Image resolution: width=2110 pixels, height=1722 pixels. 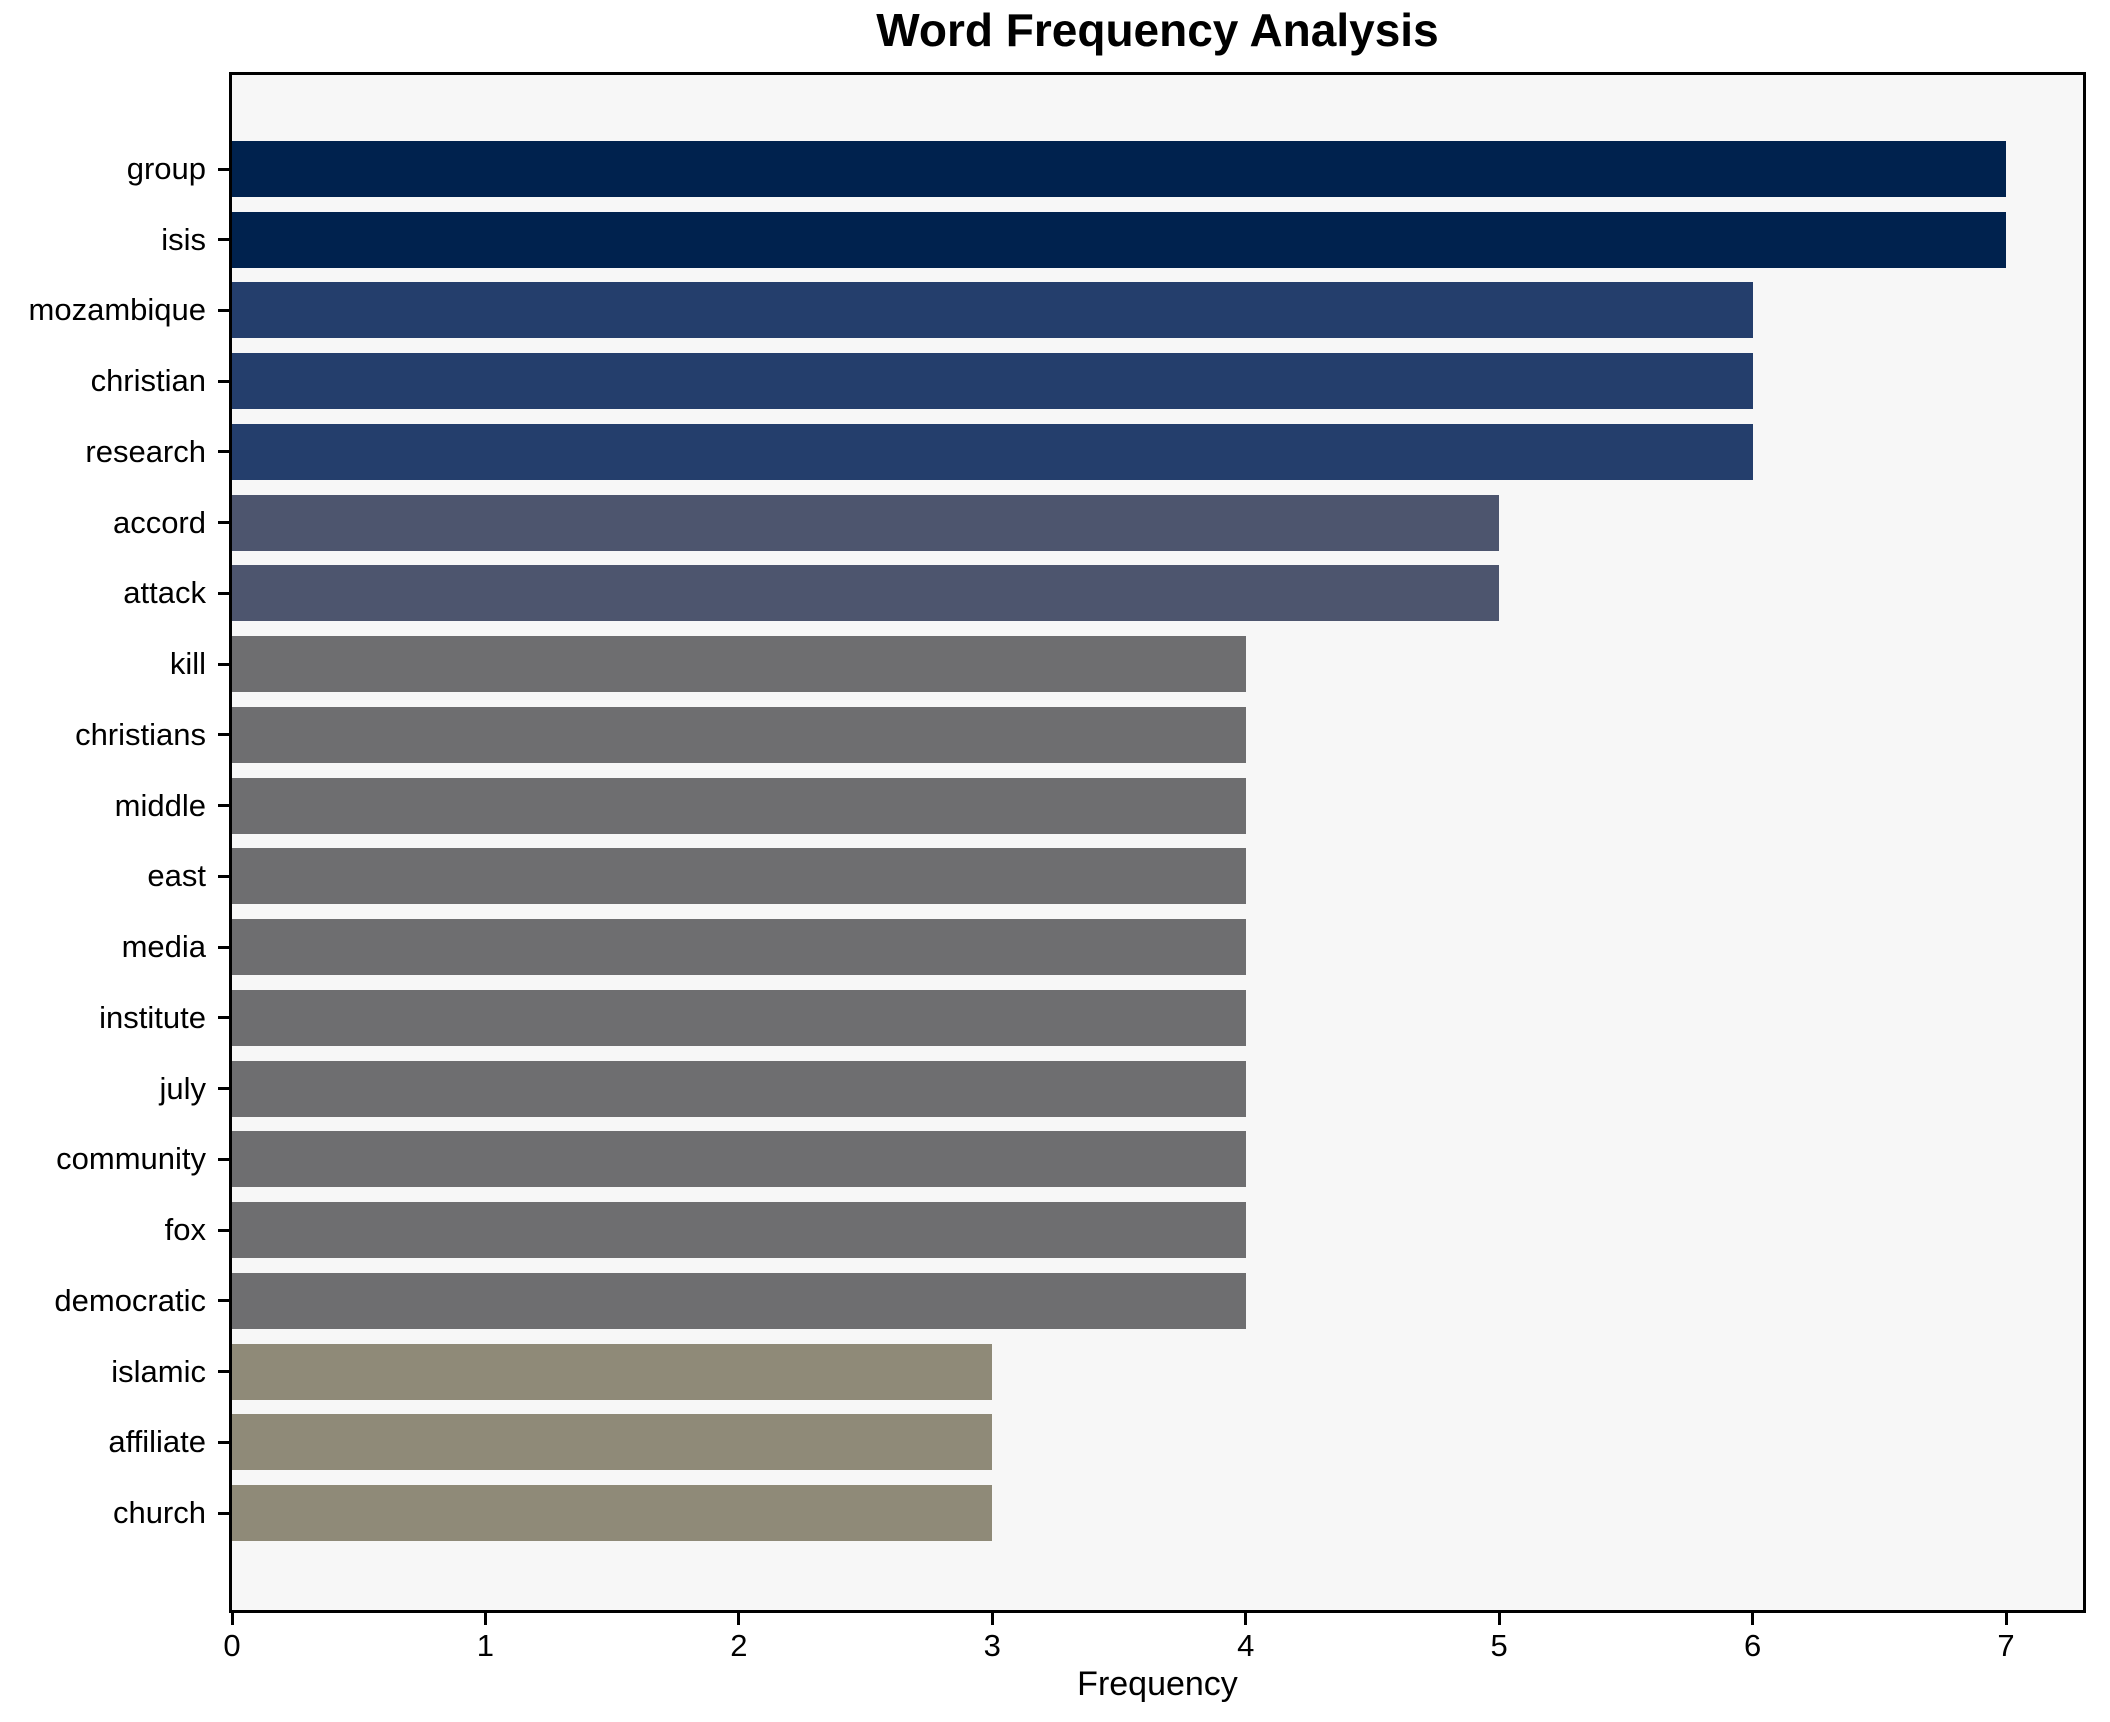 I want to click on bar-media, so click(x=739, y=947).